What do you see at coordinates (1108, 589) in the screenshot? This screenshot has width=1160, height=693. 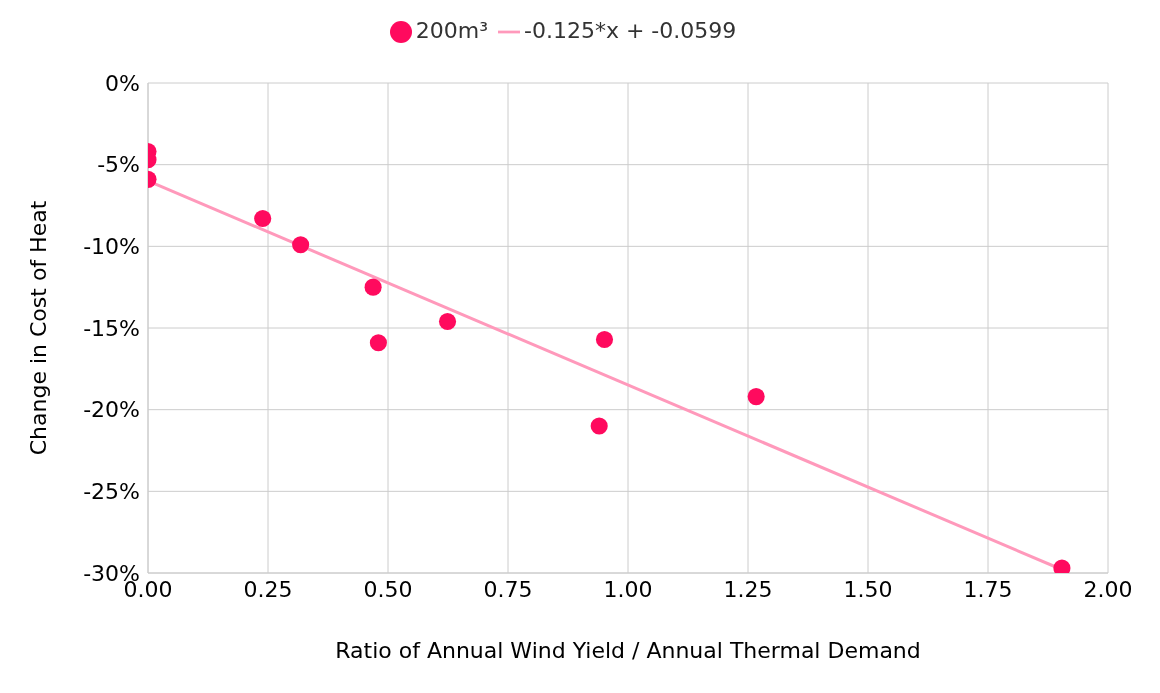 I see `x-tick-label: 2.00` at bounding box center [1108, 589].